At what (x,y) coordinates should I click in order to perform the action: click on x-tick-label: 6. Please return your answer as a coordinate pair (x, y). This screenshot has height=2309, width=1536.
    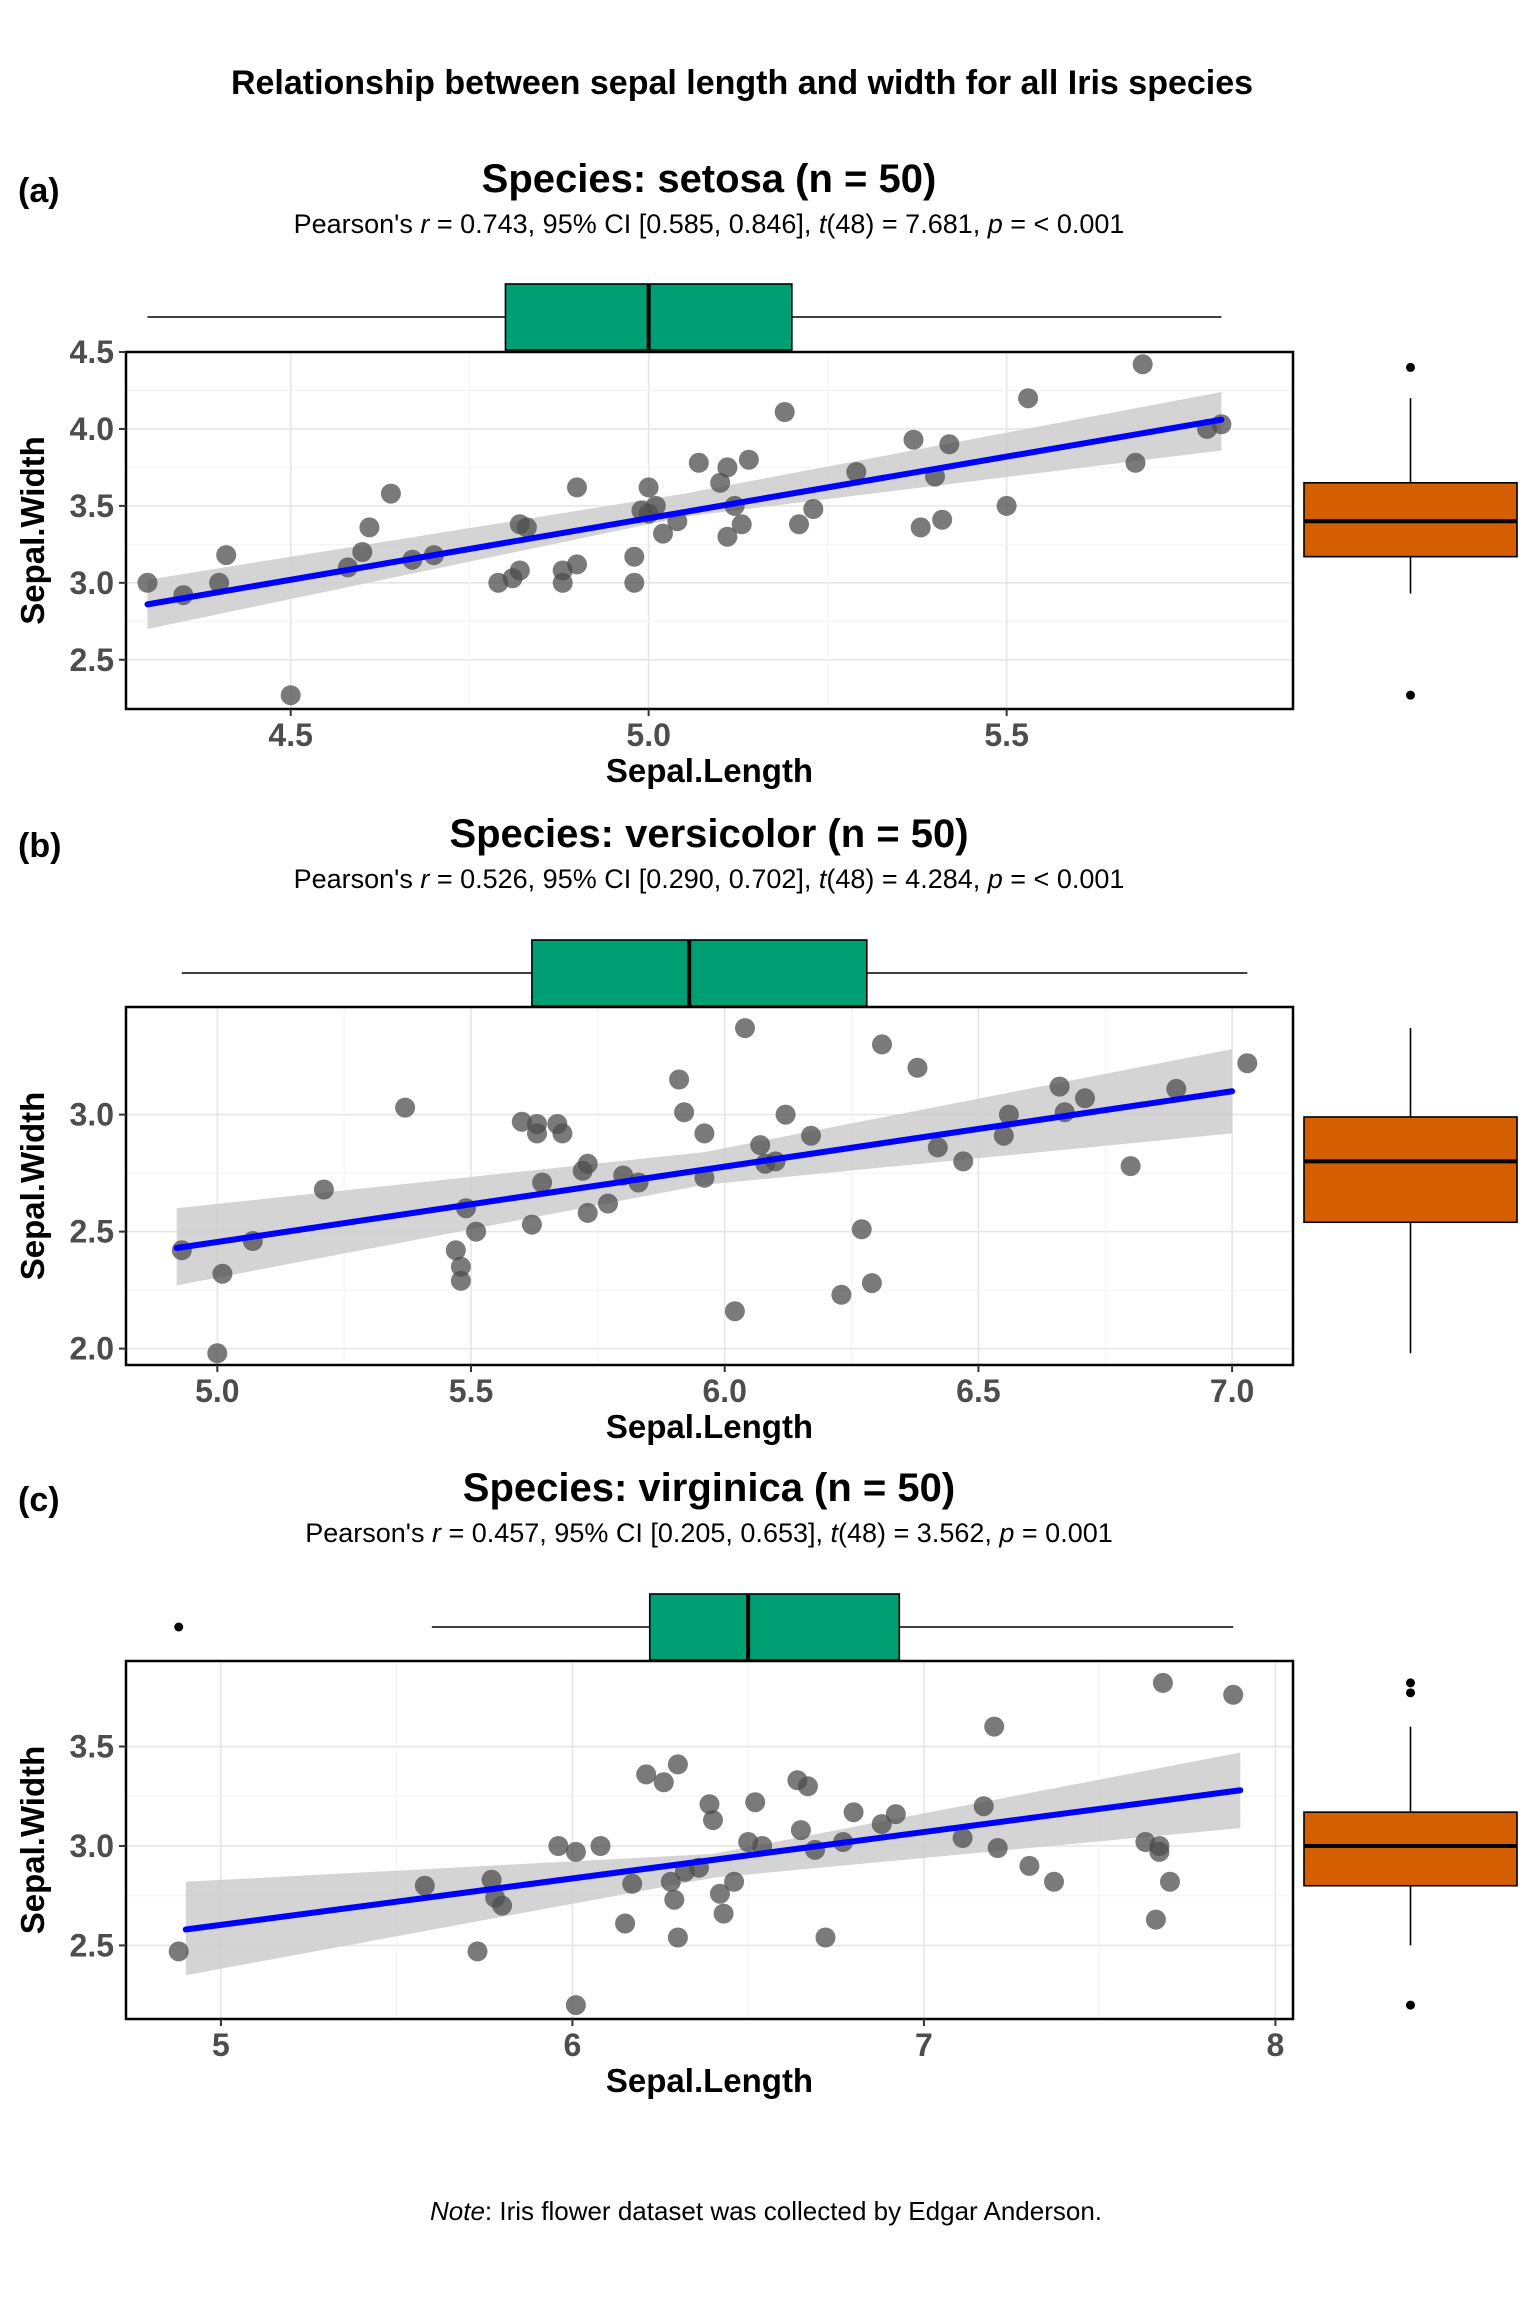
    Looking at the image, I should click on (573, 2045).